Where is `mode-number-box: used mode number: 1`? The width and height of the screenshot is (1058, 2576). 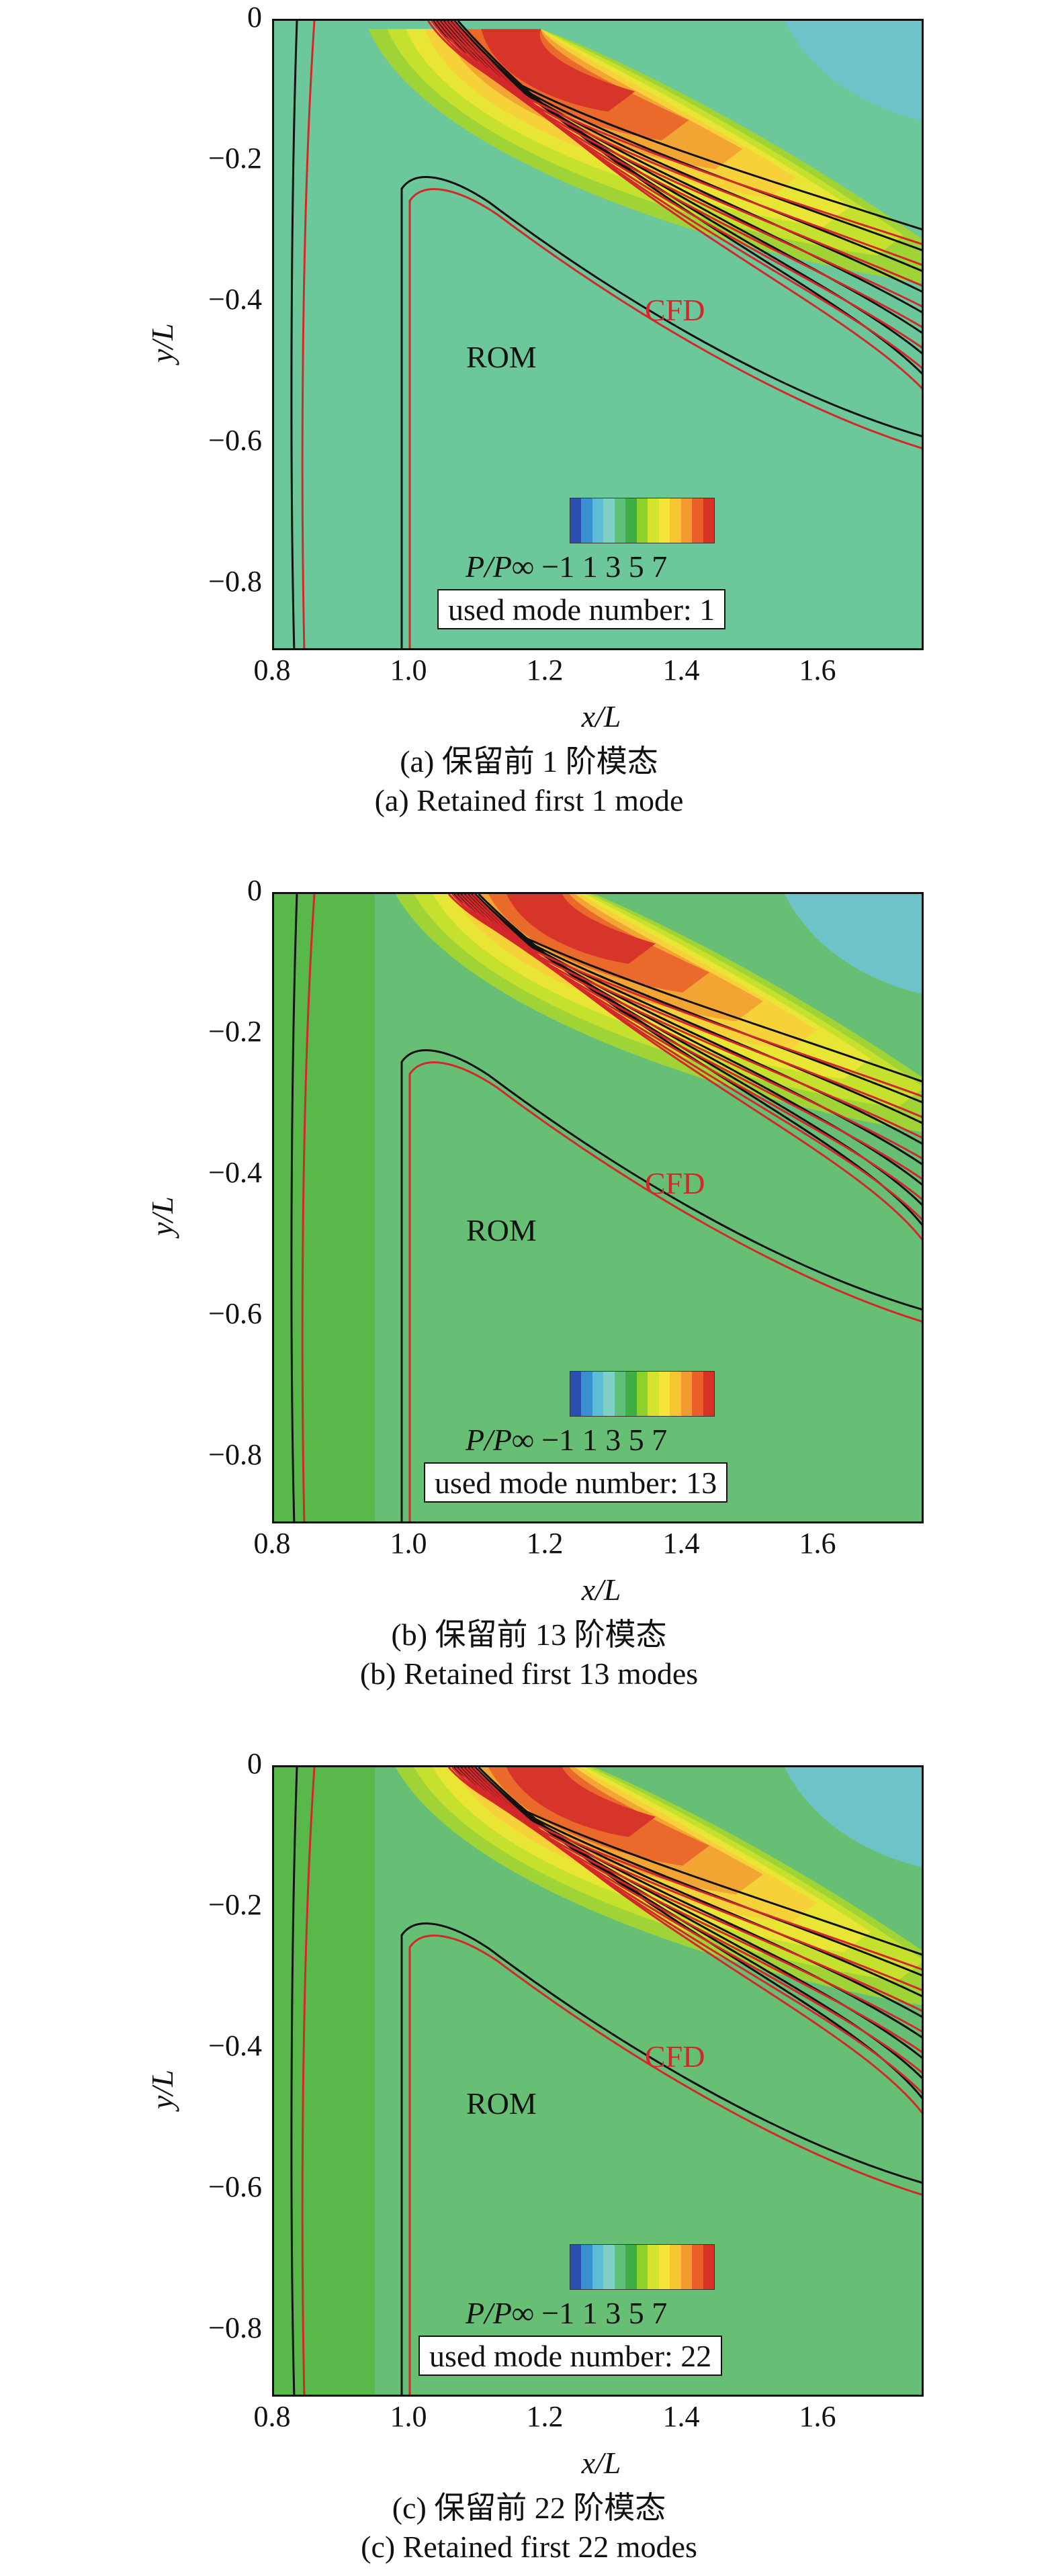
mode-number-box: used mode number: 1 is located at coordinates (581, 609).